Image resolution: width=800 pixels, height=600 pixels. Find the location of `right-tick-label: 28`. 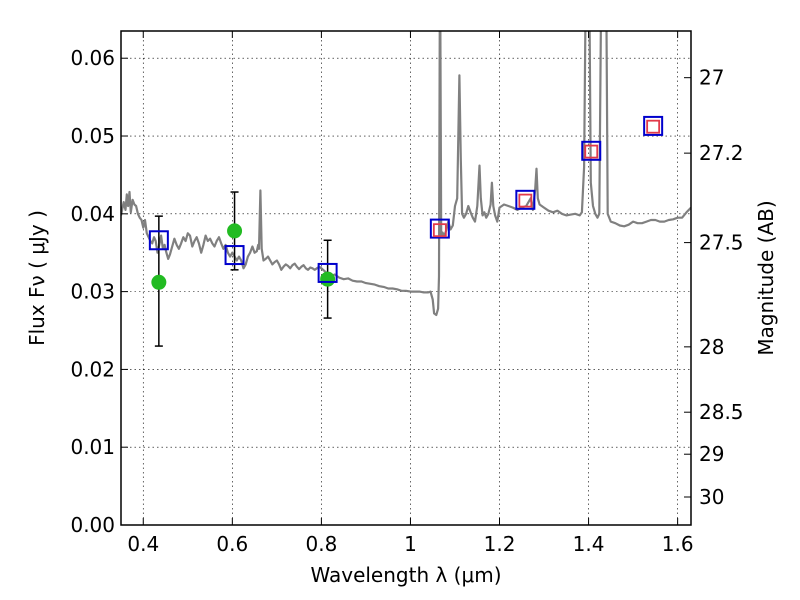

right-tick-label: 28 is located at coordinates (711, 347).